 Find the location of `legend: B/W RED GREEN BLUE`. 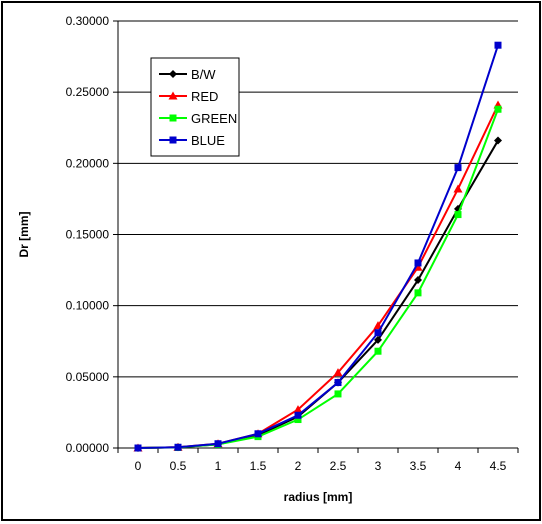

legend: B/W RED GREEN BLUE is located at coordinates (195, 107).